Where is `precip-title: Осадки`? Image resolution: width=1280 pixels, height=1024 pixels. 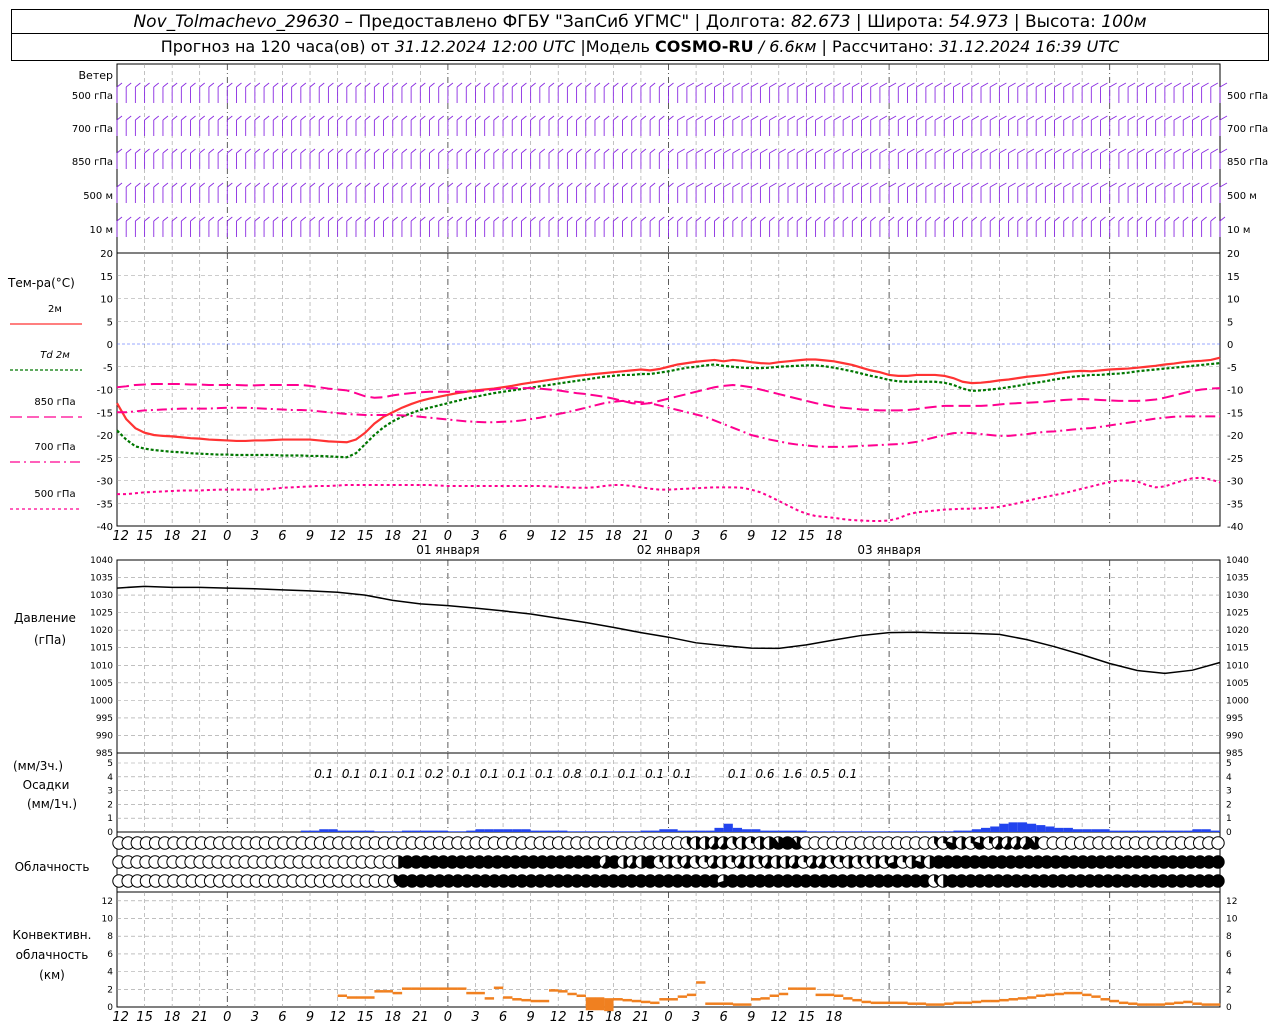
precip-title: Осадки is located at coordinates (46, 785).